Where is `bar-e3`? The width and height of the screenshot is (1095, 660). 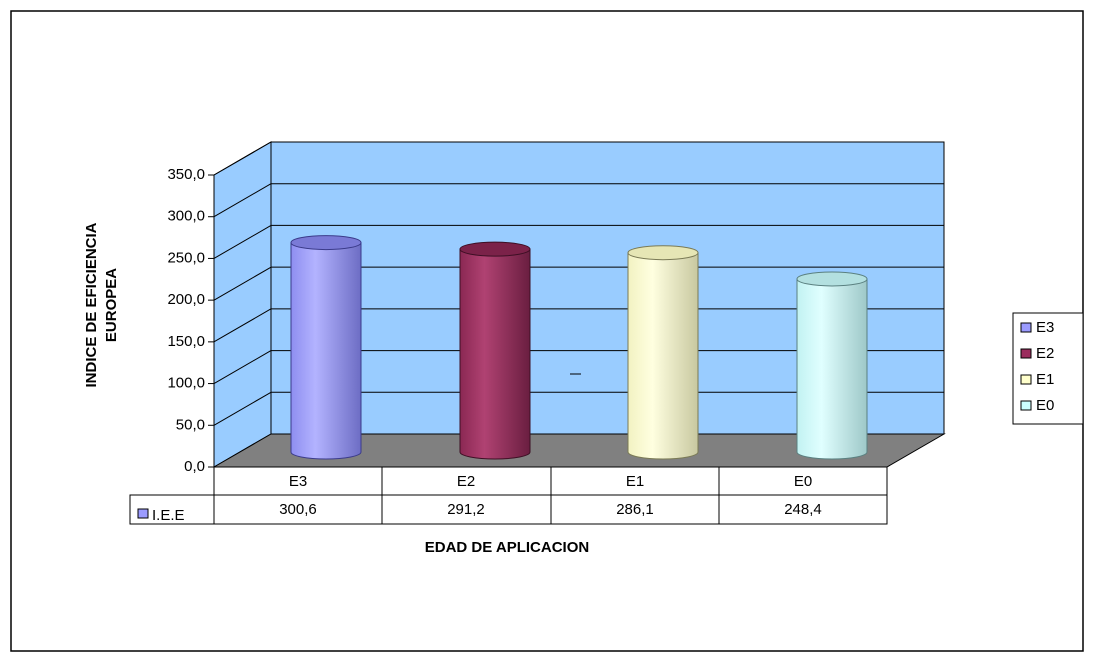
bar-e3 is located at coordinates (326, 347).